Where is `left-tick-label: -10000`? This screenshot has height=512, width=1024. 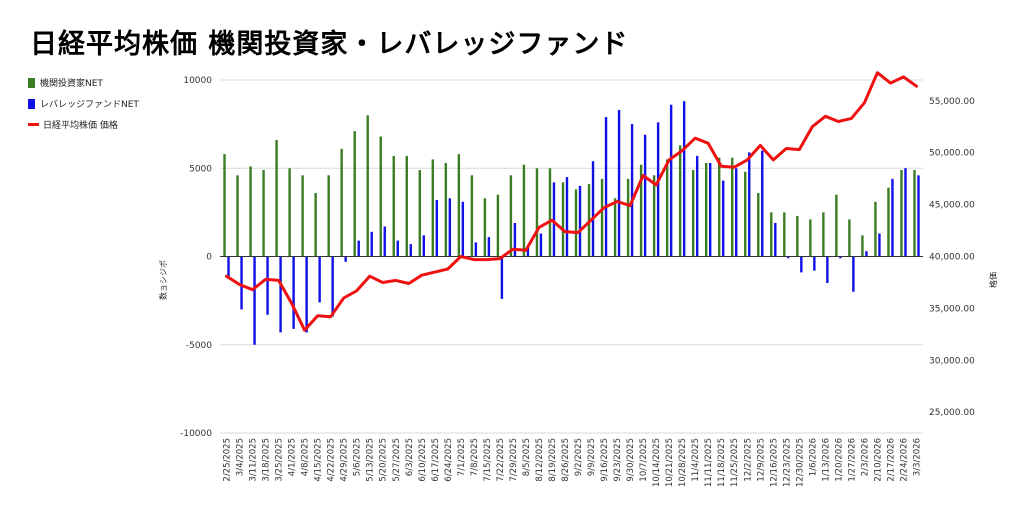 left-tick-label: -10000 is located at coordinates (196, 434).